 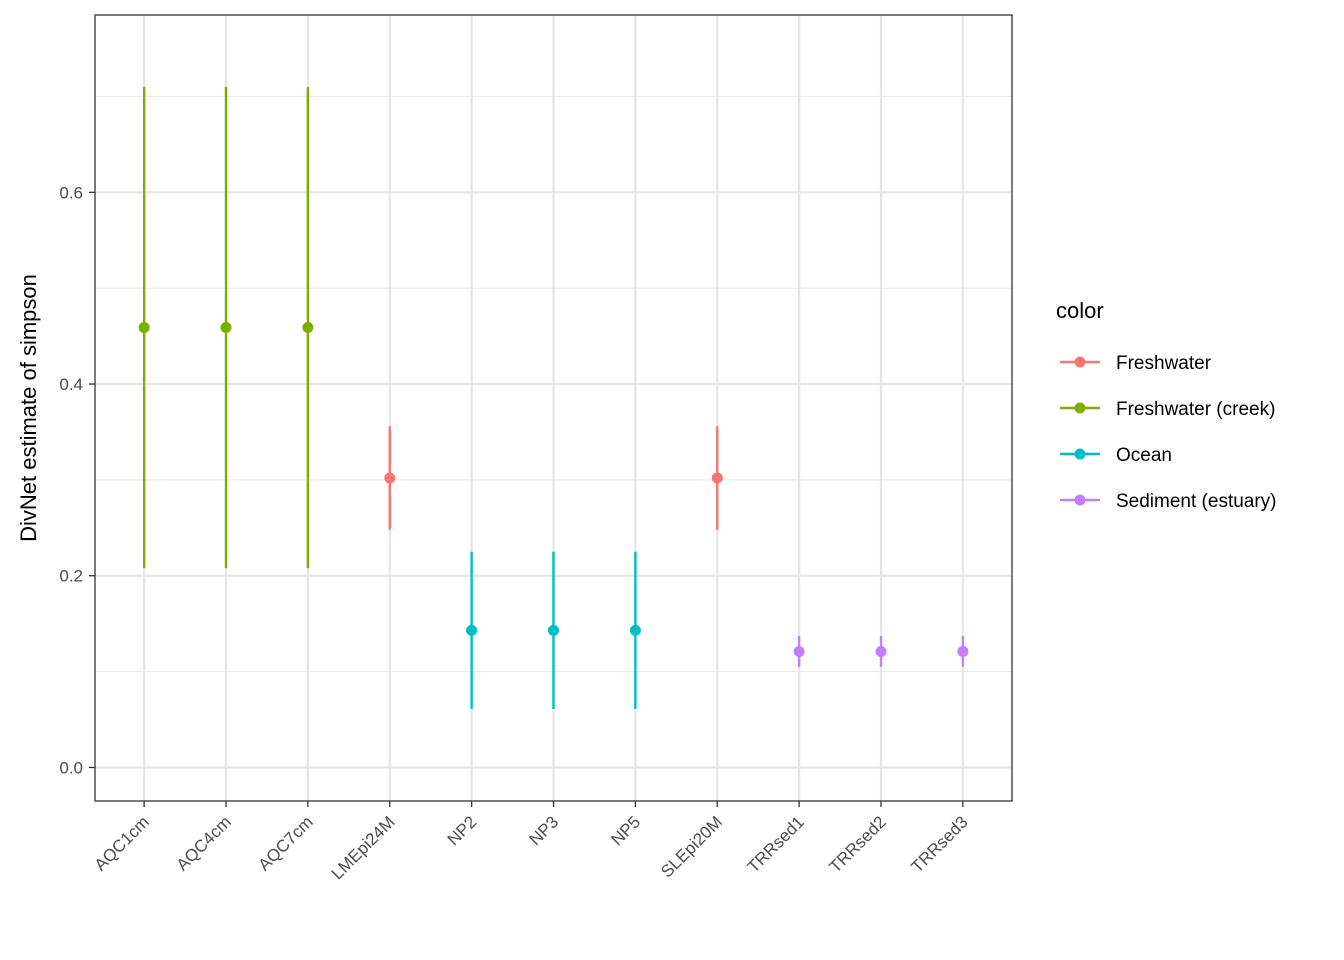 I want to click on legend-label: Sediment (estuary), so click(x=1196, y=501).